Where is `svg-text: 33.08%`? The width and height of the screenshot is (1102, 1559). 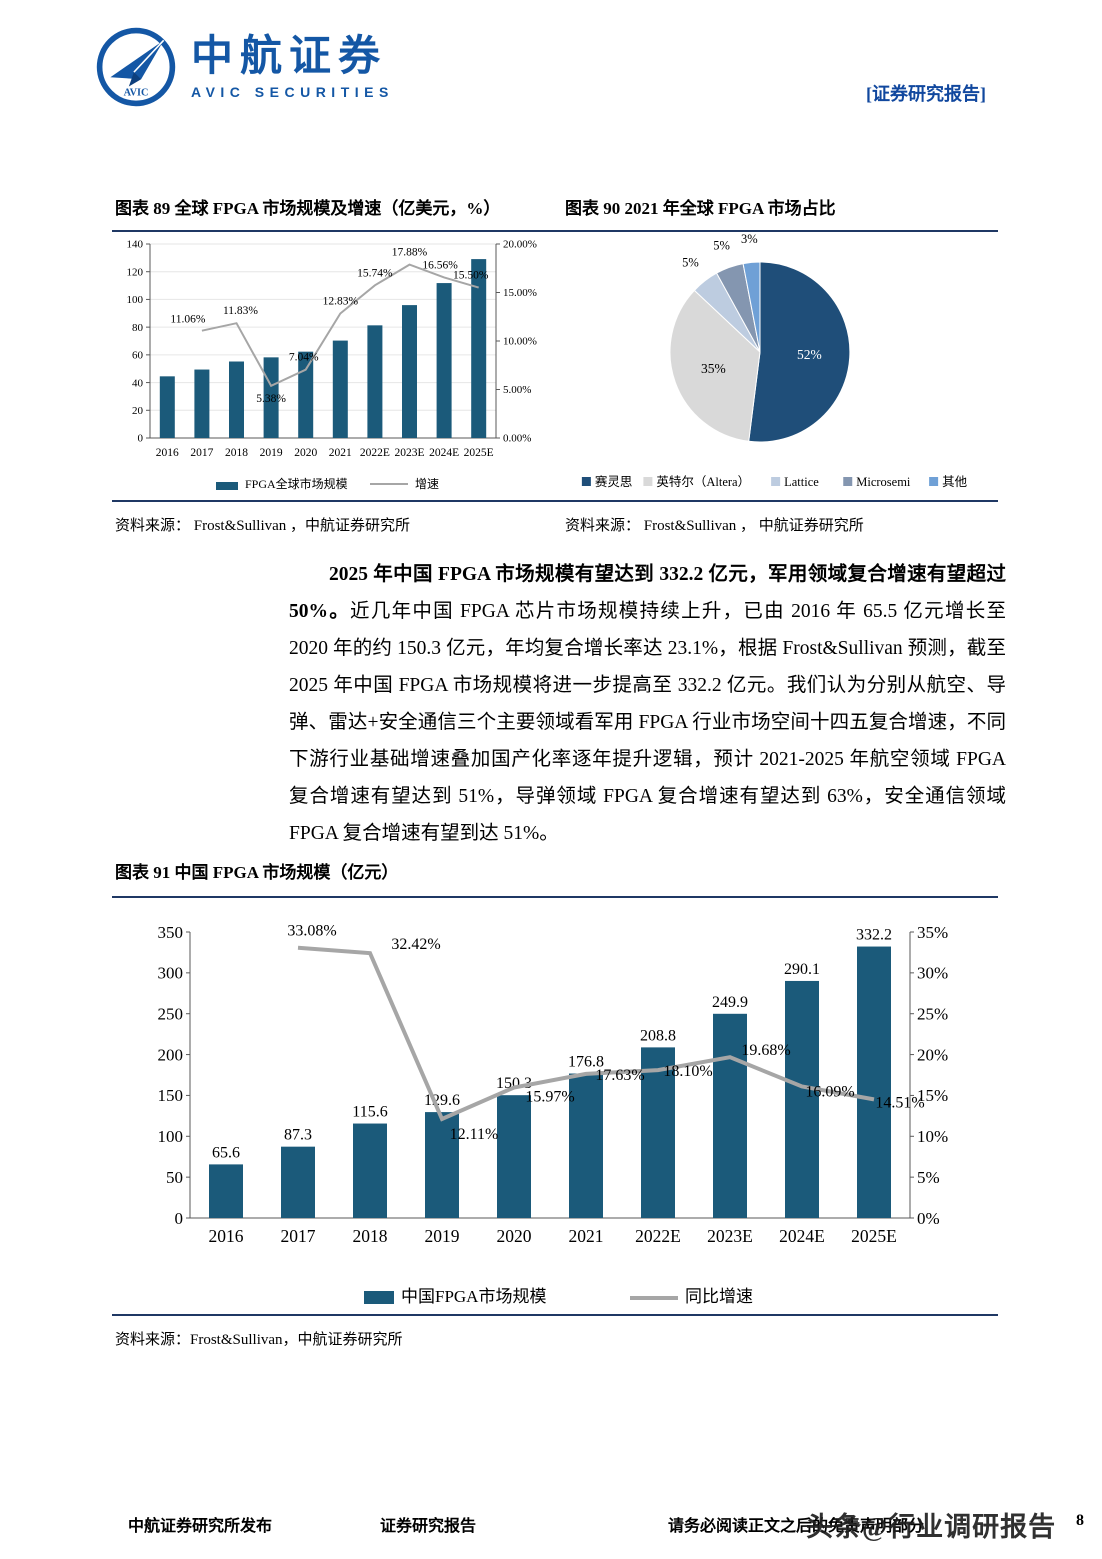
svg-text: 33.08% is located at coordinates (311, 931).